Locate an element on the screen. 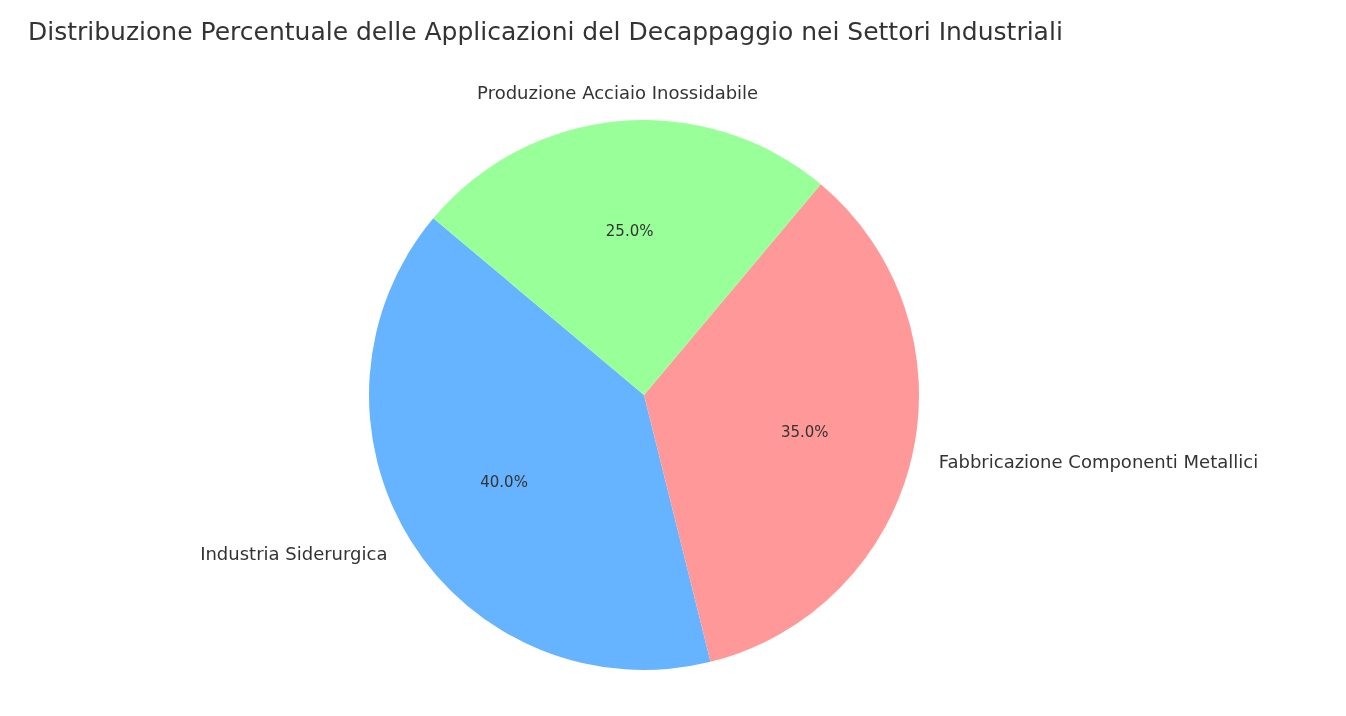 This screenshot has width=1346, height=716. slice-label: Produzione Acciaio Inossidabile is located at coordinates (618, 92).